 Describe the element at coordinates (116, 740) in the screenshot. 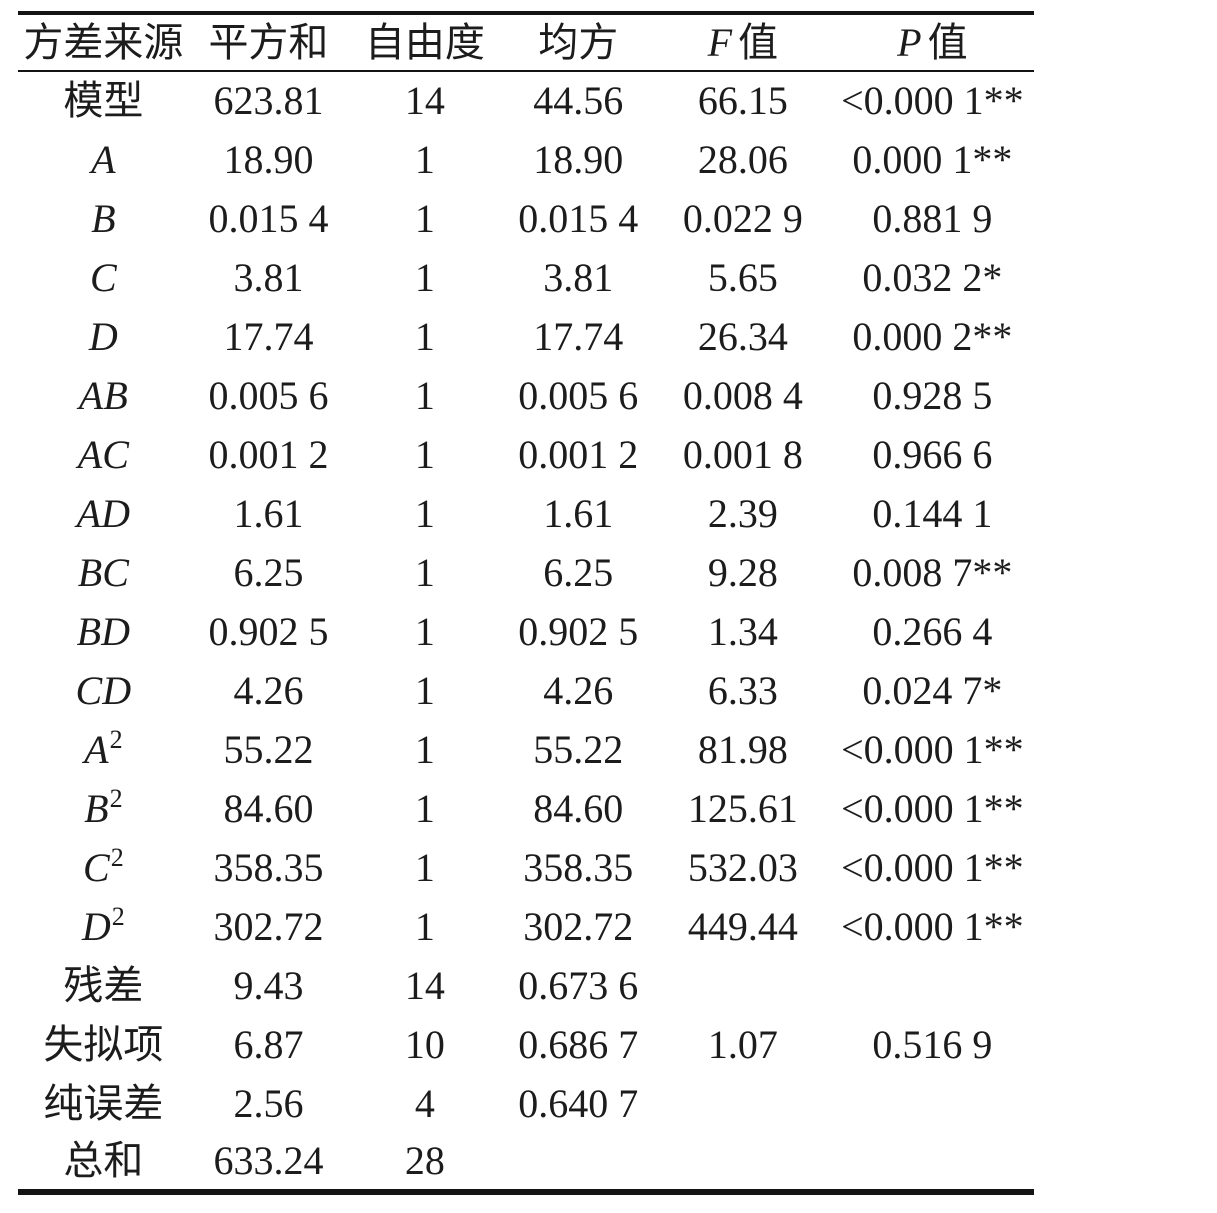

I see `source-superscript: 2` at that location.